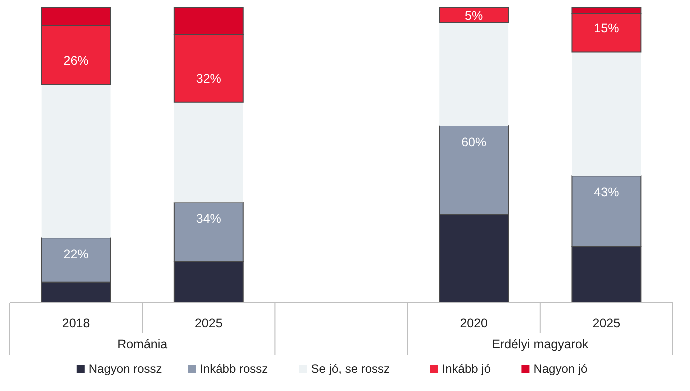 This screenshot has height=391, width=690. What do you see at coordinates (474, 142) in the screenshot?
I see `annotation: 60%` at bounding box center [474, 142].